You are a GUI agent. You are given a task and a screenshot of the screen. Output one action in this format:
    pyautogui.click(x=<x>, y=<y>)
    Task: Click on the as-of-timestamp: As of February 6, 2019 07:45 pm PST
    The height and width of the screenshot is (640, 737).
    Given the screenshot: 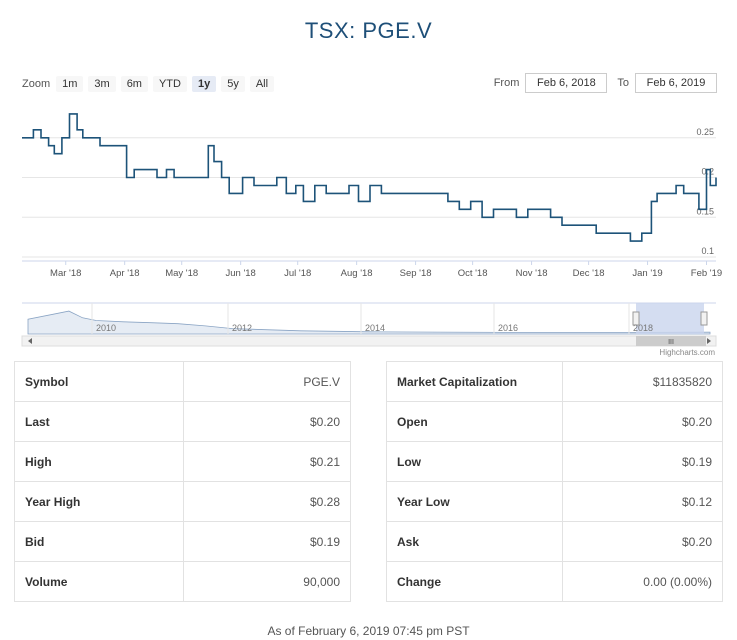 What is the action you would take?
    pyautogui.click(x=368, y=631)
    